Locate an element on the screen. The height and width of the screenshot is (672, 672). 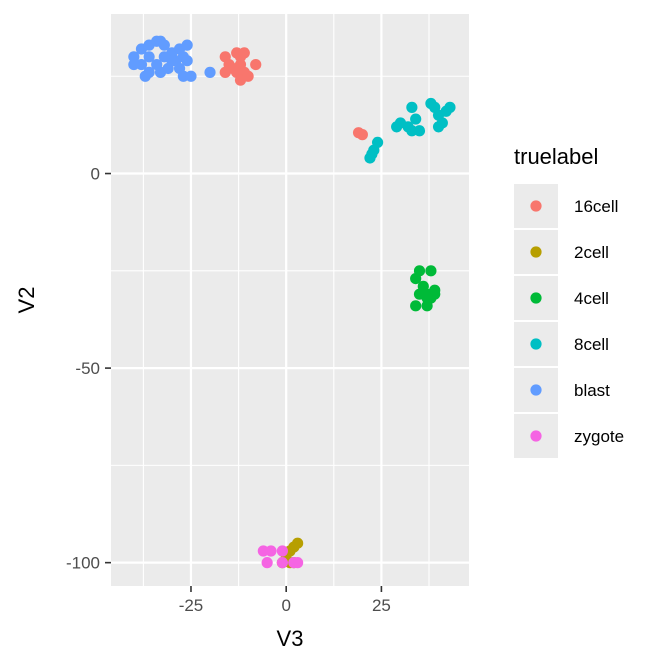
legend-label-8cell: 8cell is located at coordinates (591, 344).